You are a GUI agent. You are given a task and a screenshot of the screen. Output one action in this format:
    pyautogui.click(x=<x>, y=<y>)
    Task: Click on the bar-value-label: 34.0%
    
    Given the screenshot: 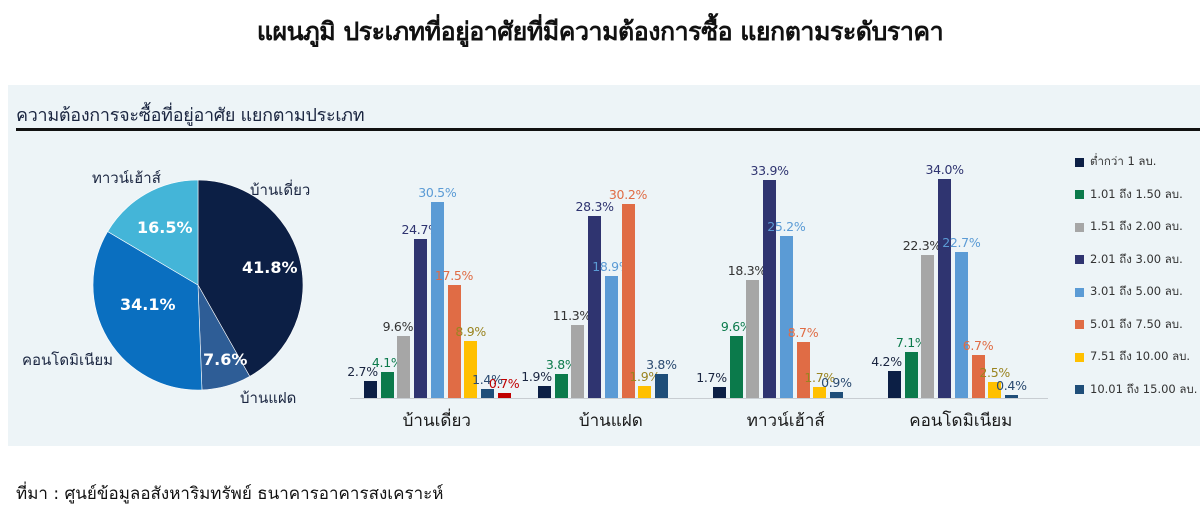 What is the action you would take?
    pyautogui.click(x=944, y=170)
    